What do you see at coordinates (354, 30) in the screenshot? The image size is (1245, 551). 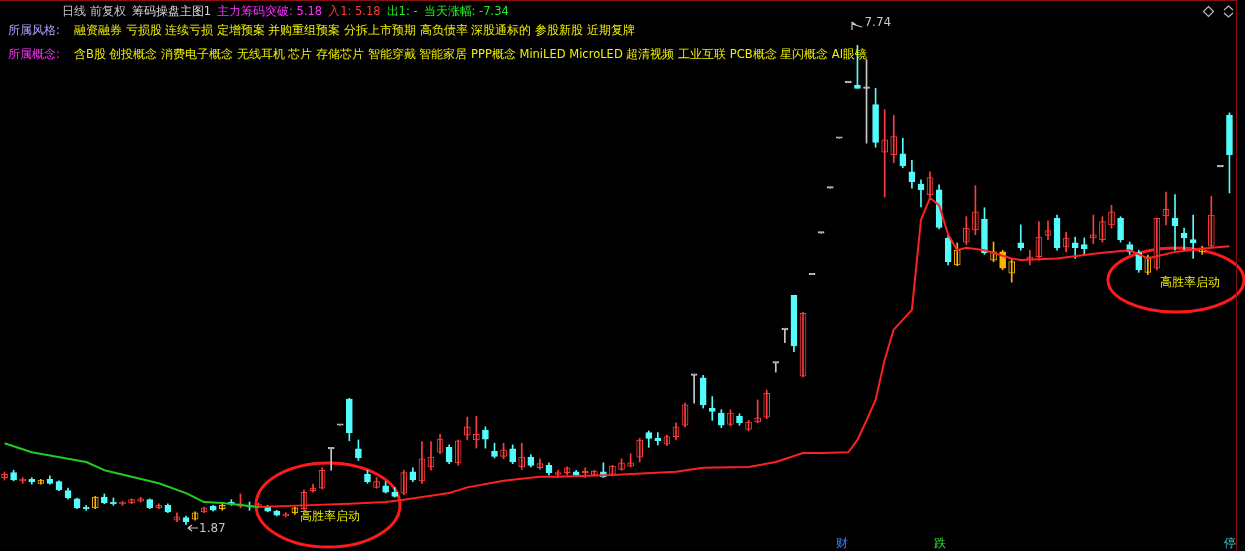 I see `text: 融资融券 亏损股 连续亏损 定增预案 并购重组预案 分拆上市预期 高负债率 深股通标的 参股新股 近期复牌` at bounding box center [354, 30].